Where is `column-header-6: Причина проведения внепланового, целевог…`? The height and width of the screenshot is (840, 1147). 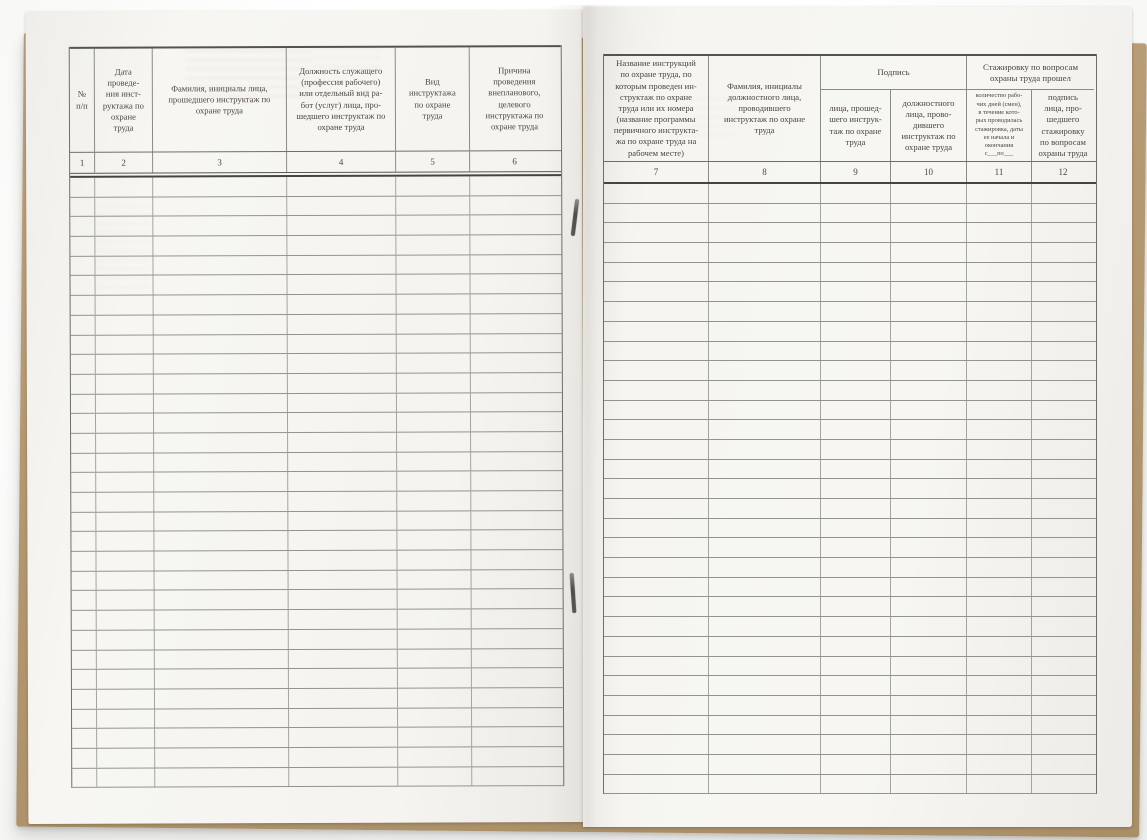
column-header-6: Причина проведения внепланового, целевог… is located at coordinates (514, 98).